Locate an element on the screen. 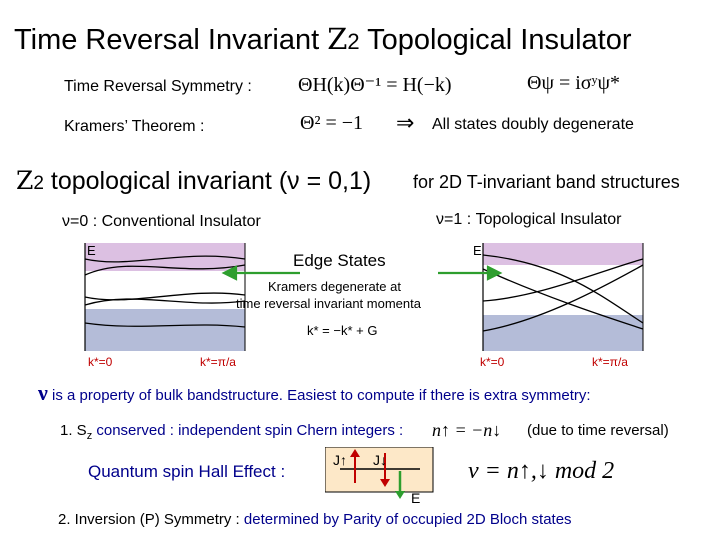 The image size is (720, 540). z2-subscript: 2 is located at coordinates (353, 41).